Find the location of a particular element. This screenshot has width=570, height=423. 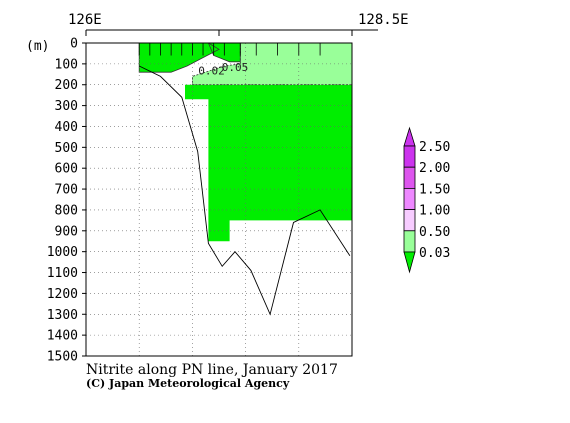

y-tick-label-1100: 1100 is located at coordinates (62, 273).